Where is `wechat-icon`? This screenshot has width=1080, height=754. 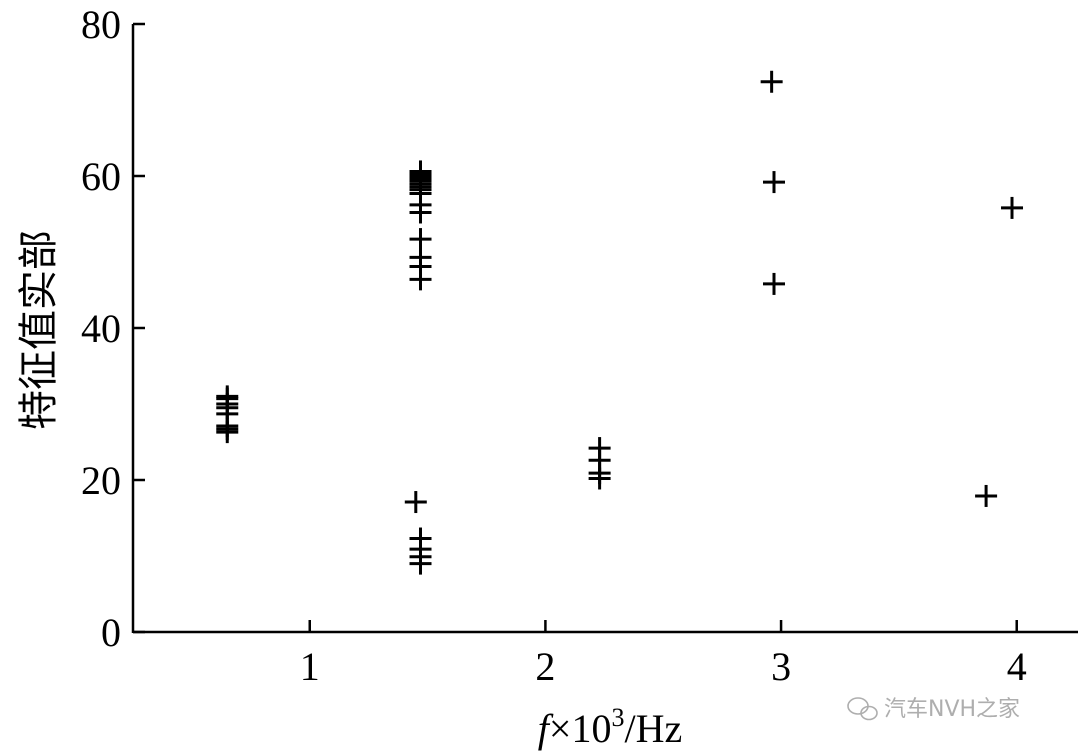 wechat-icon is located at coordinates (862, 709).